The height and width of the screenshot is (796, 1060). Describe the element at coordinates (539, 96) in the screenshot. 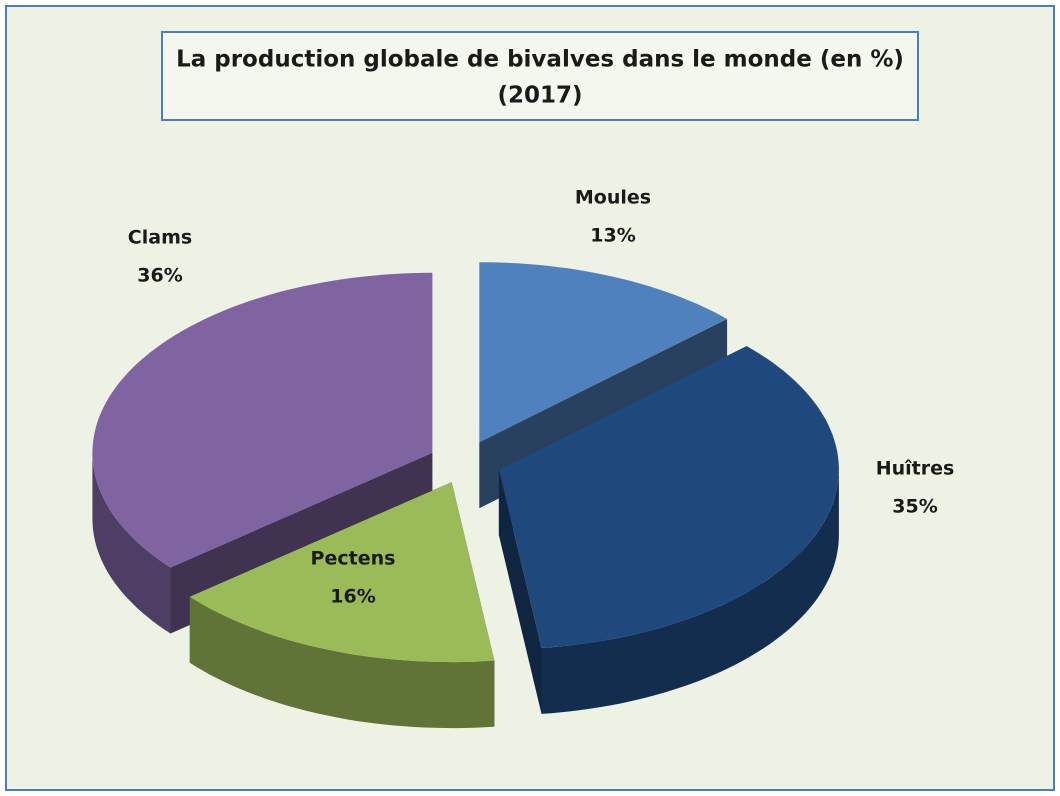

I see `chart-subtitle: (2017)` at that location.